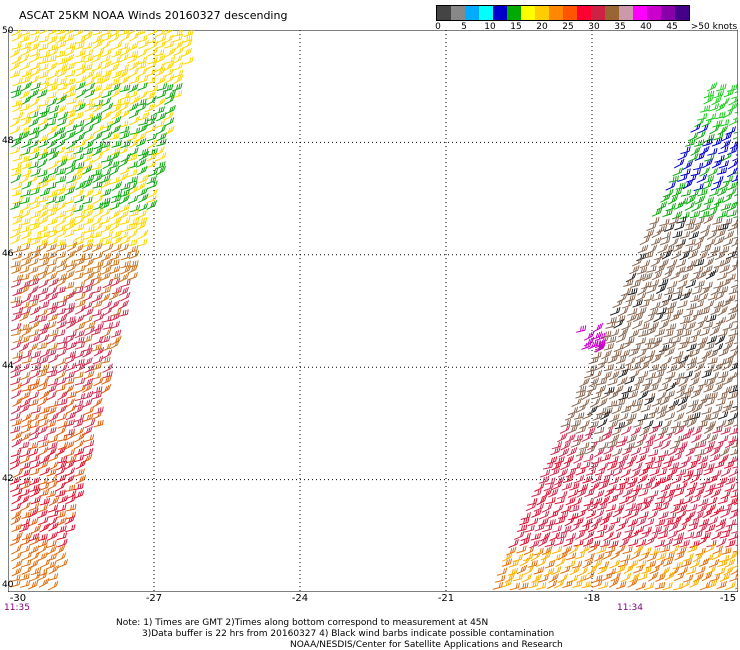 This screenshot has width=740, height=650. What do you see at coordinates (300, 598) in the screenshot?
I see `longitude-label: -24` at bounding box center [300, 598].